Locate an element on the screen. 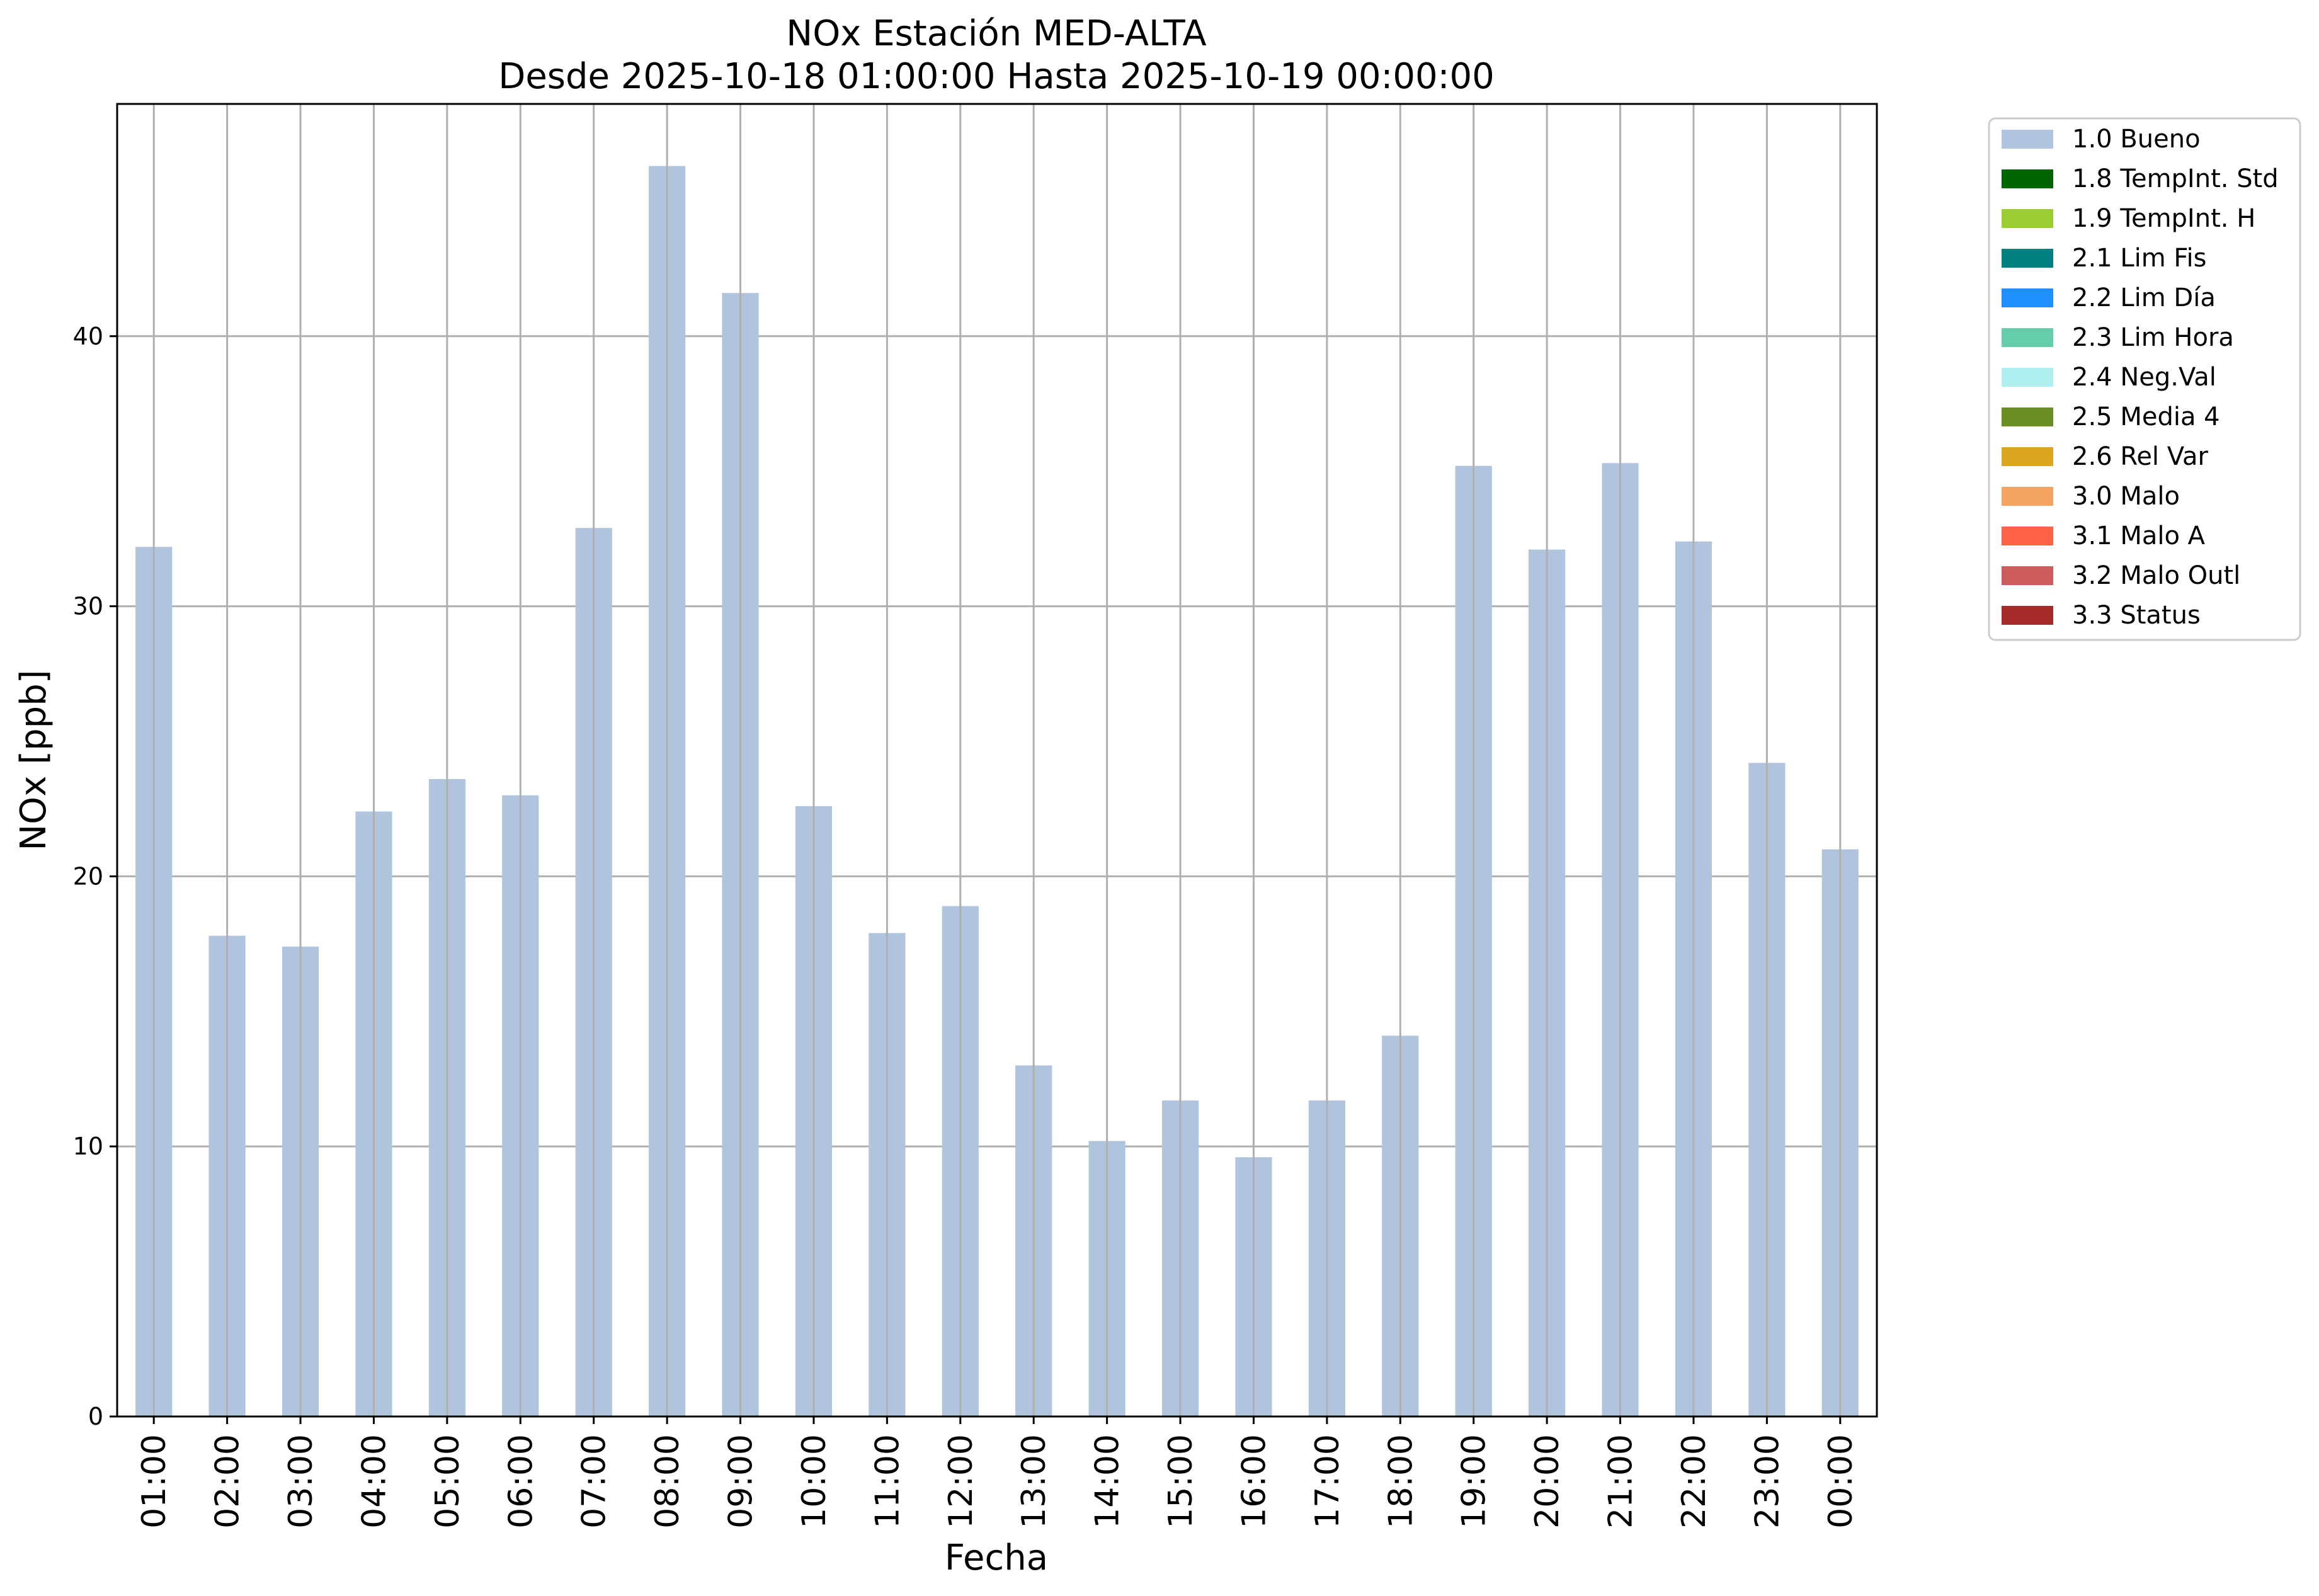 The width and height of the screenshot is (2319, 1596). x-tick-label: 14:00 is located at coordinates (1108, 1481).